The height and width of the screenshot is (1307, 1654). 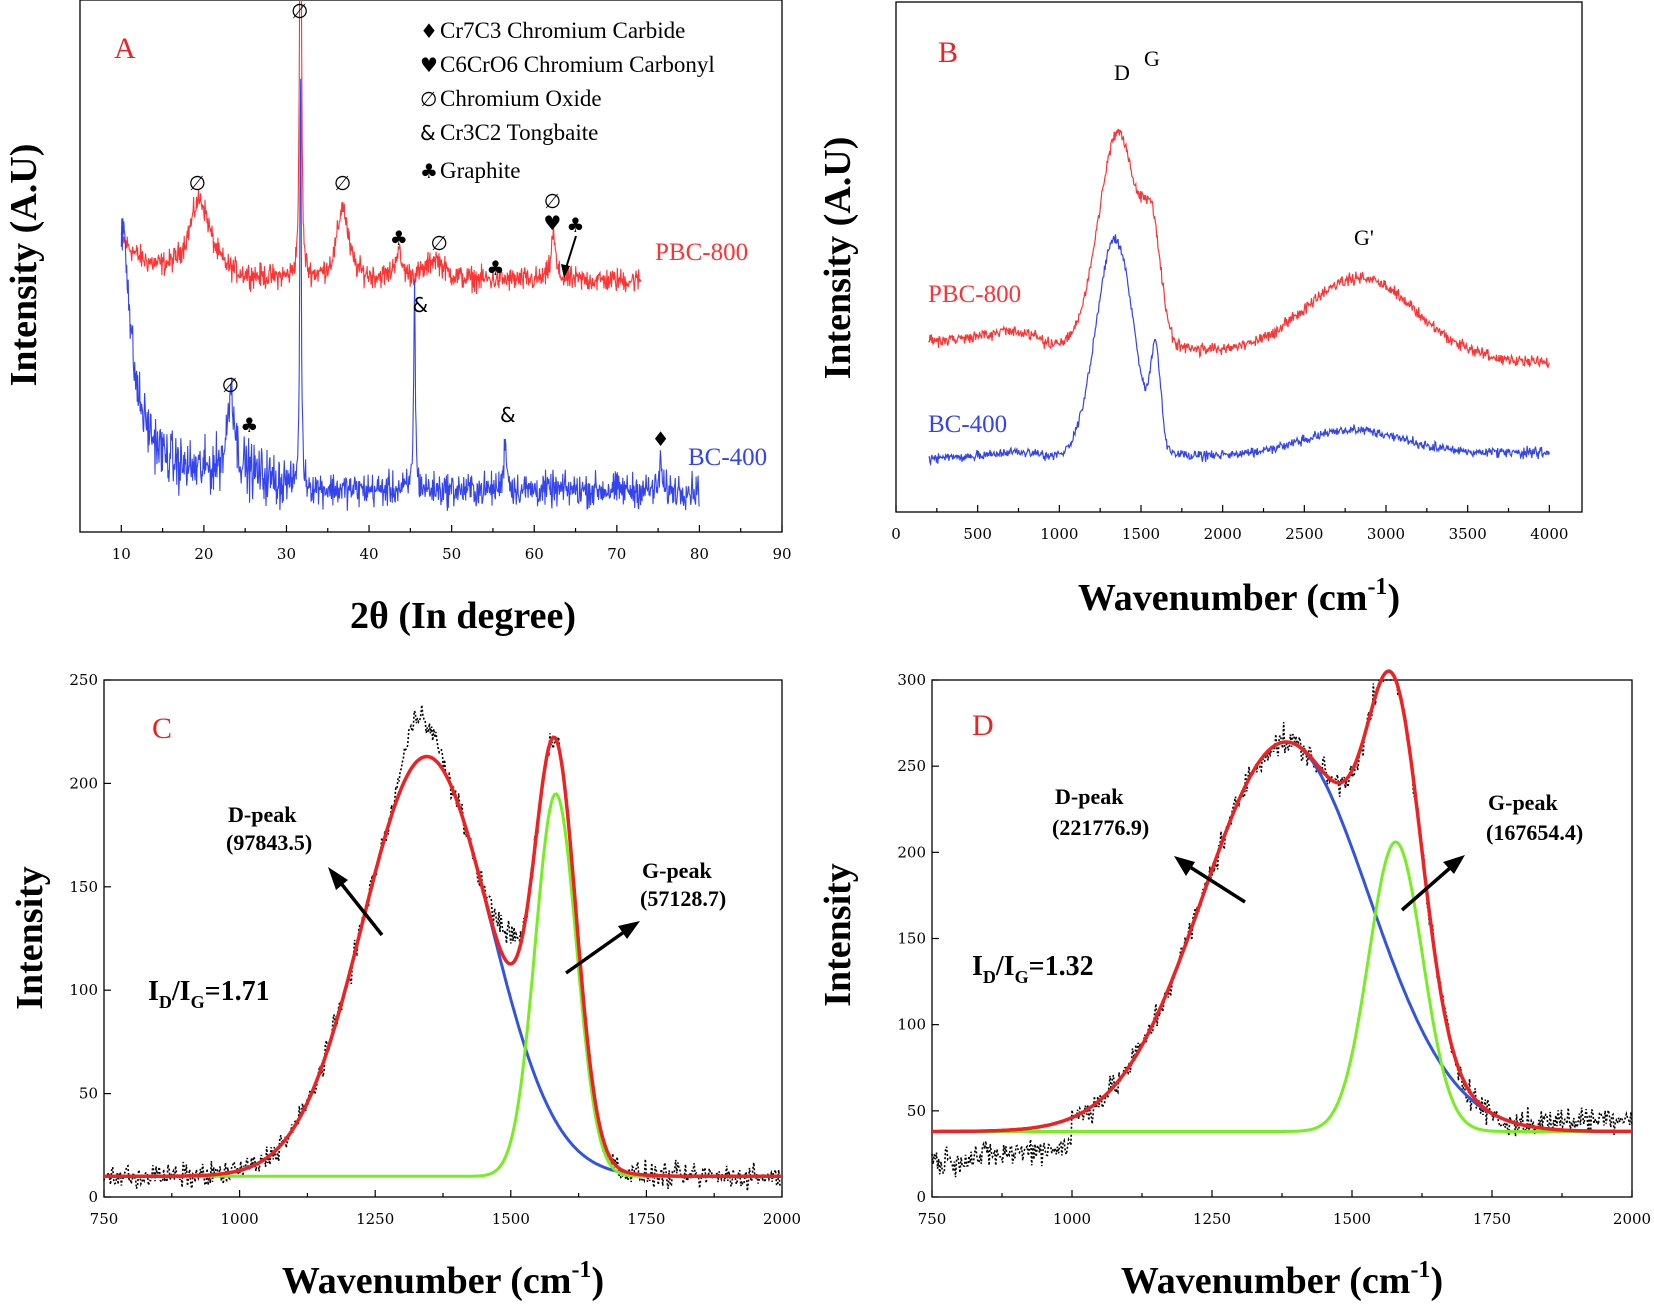 What do you see at coordinates (562, 30) in the screenshot?
I see `panel-a-legend-text: Cr7C3 Chromium Carbide` at bounding box center [562, 30].